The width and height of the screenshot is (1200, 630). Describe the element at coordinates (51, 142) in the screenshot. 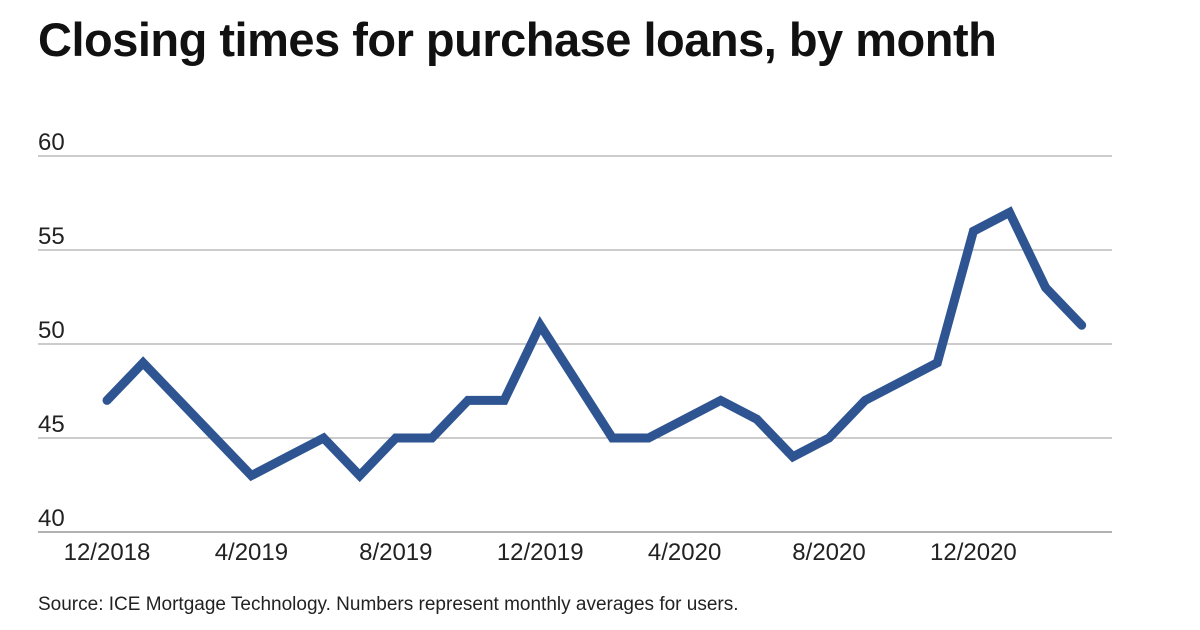

I see `y-tick-label: 60` at that location.